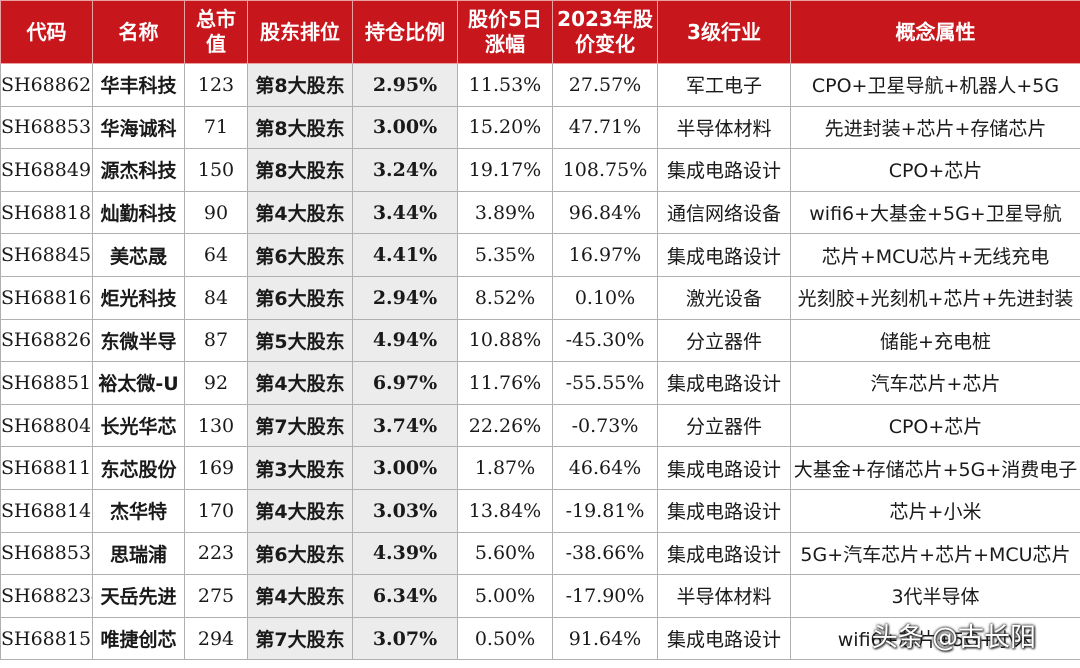 This screenshot has width=1080, height=668. Describe the element at coordinates (216, 32) in the screenshot. I see `header-market-cap: 总市值` at that location.